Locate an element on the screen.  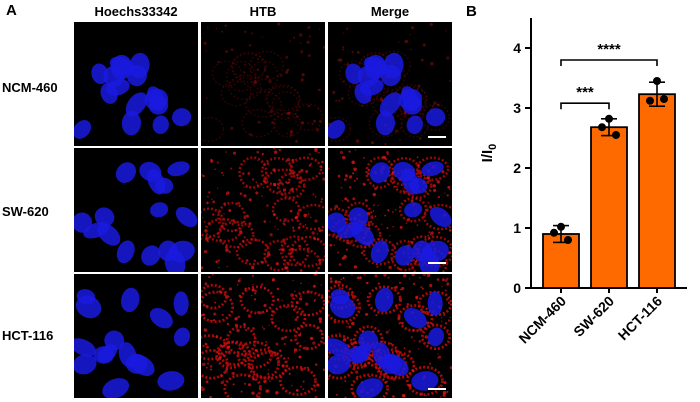
y-axis-label: I/I0 is located at coordinates (489, 153).